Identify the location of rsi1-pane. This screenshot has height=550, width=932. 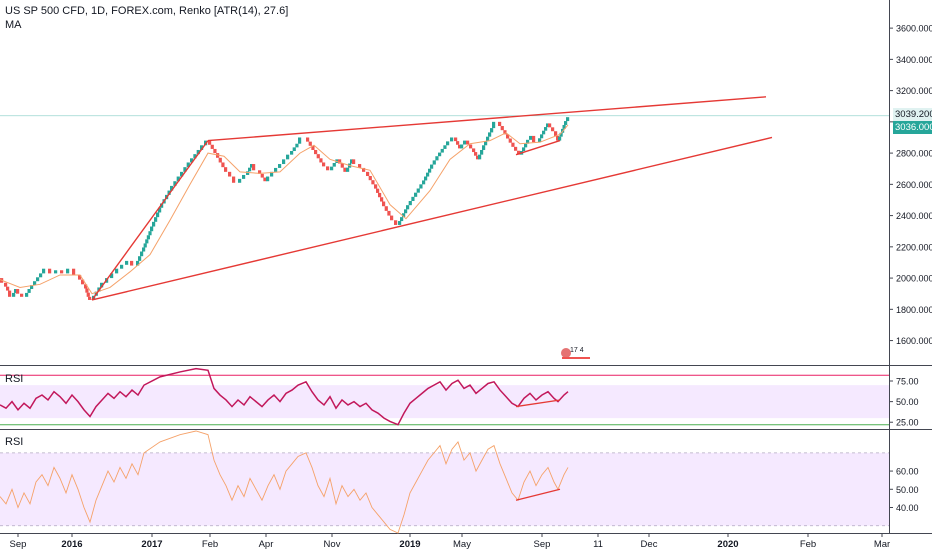
(444, 396).